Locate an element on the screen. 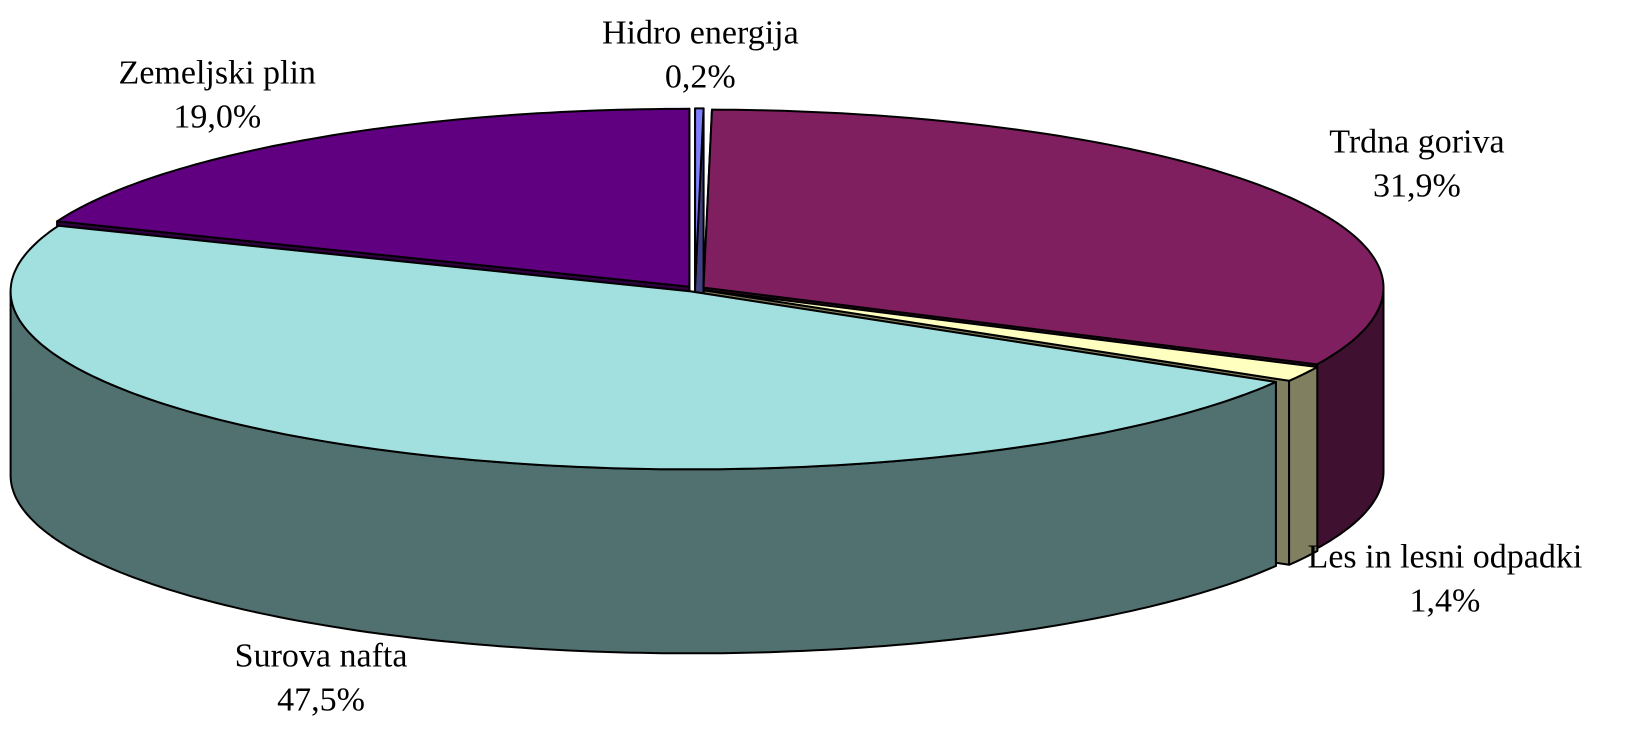 The height and width of the screenshot is (734, 1638). slice-label: Les in lesni odpadki is located at coordinates (1445, 557).